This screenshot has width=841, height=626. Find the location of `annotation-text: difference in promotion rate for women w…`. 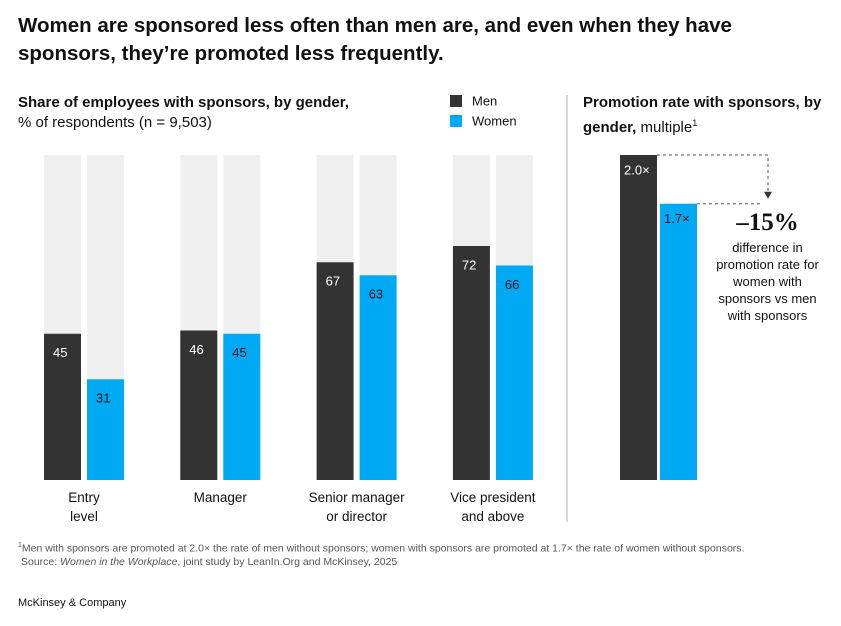

annotation-text: difference in promotion rate for women w… is located at coordinates (767, 281).